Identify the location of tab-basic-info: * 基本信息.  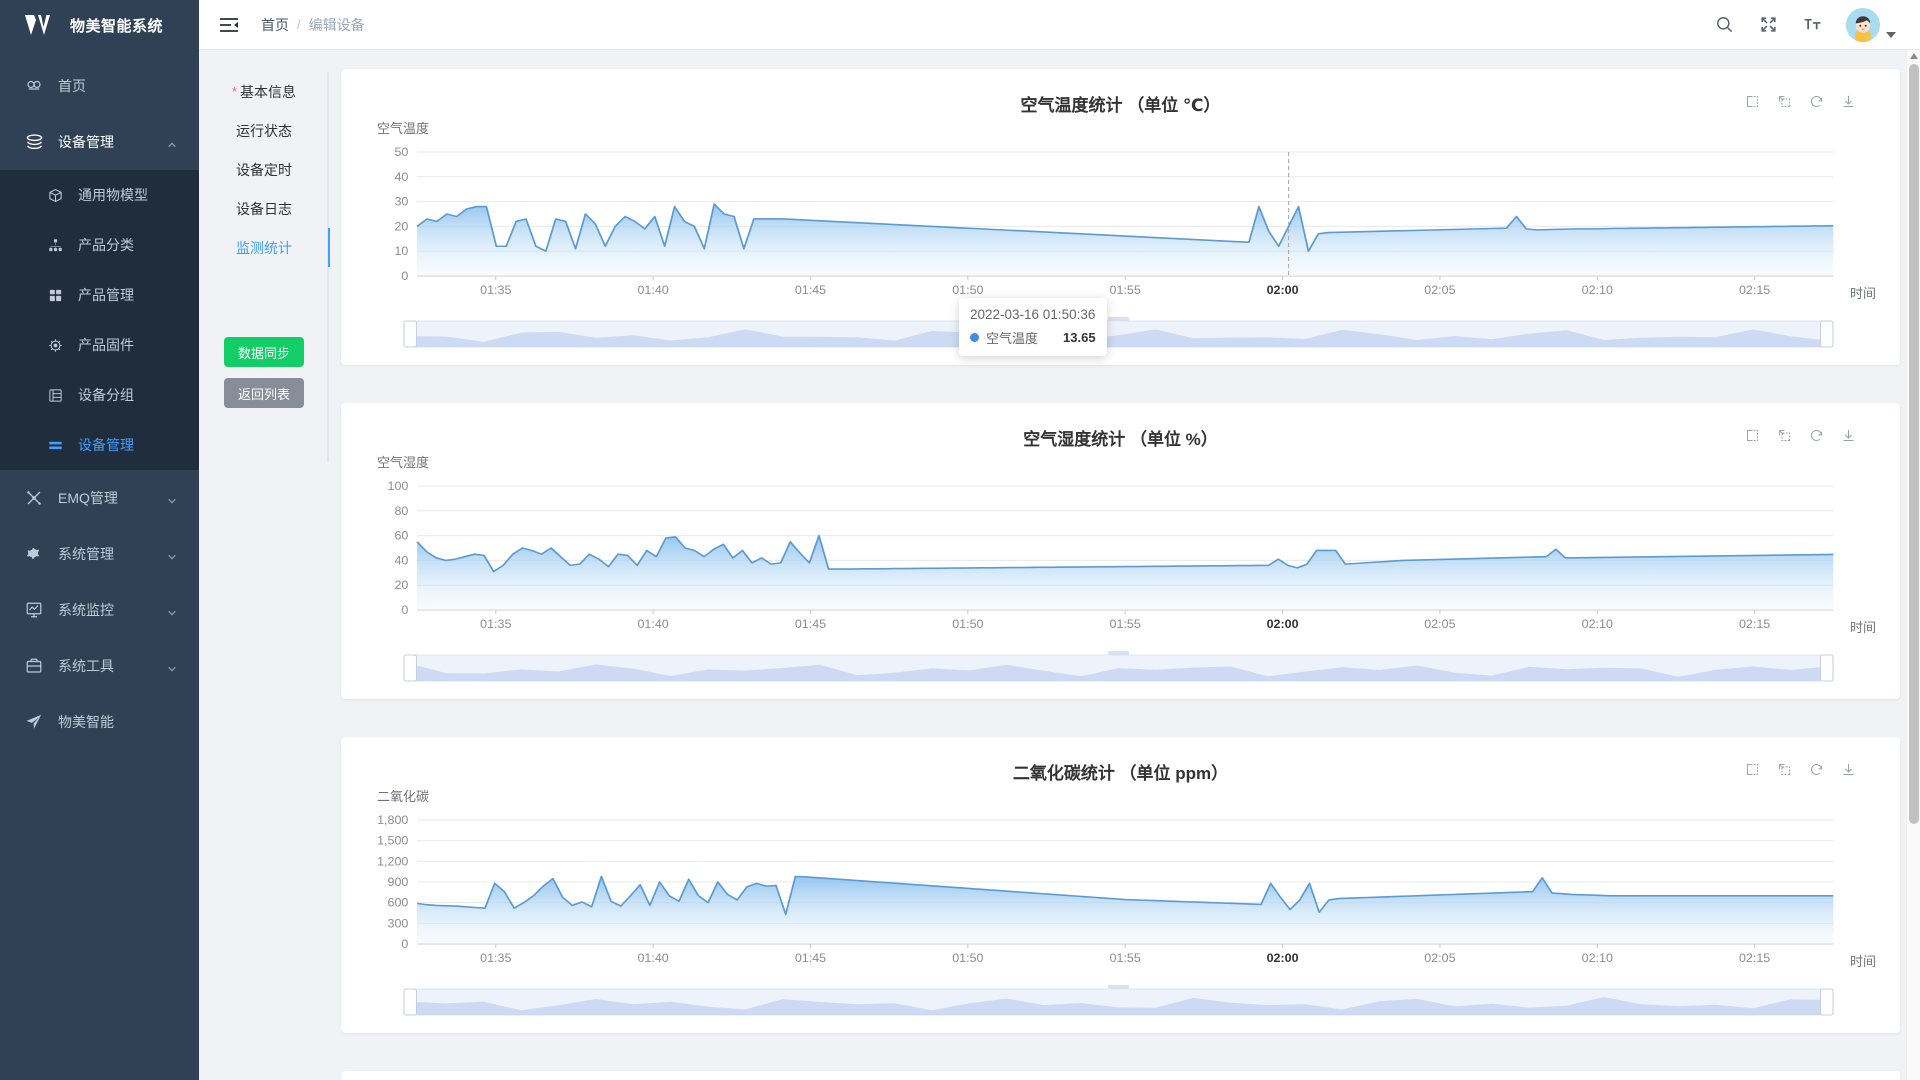
(264, 91).